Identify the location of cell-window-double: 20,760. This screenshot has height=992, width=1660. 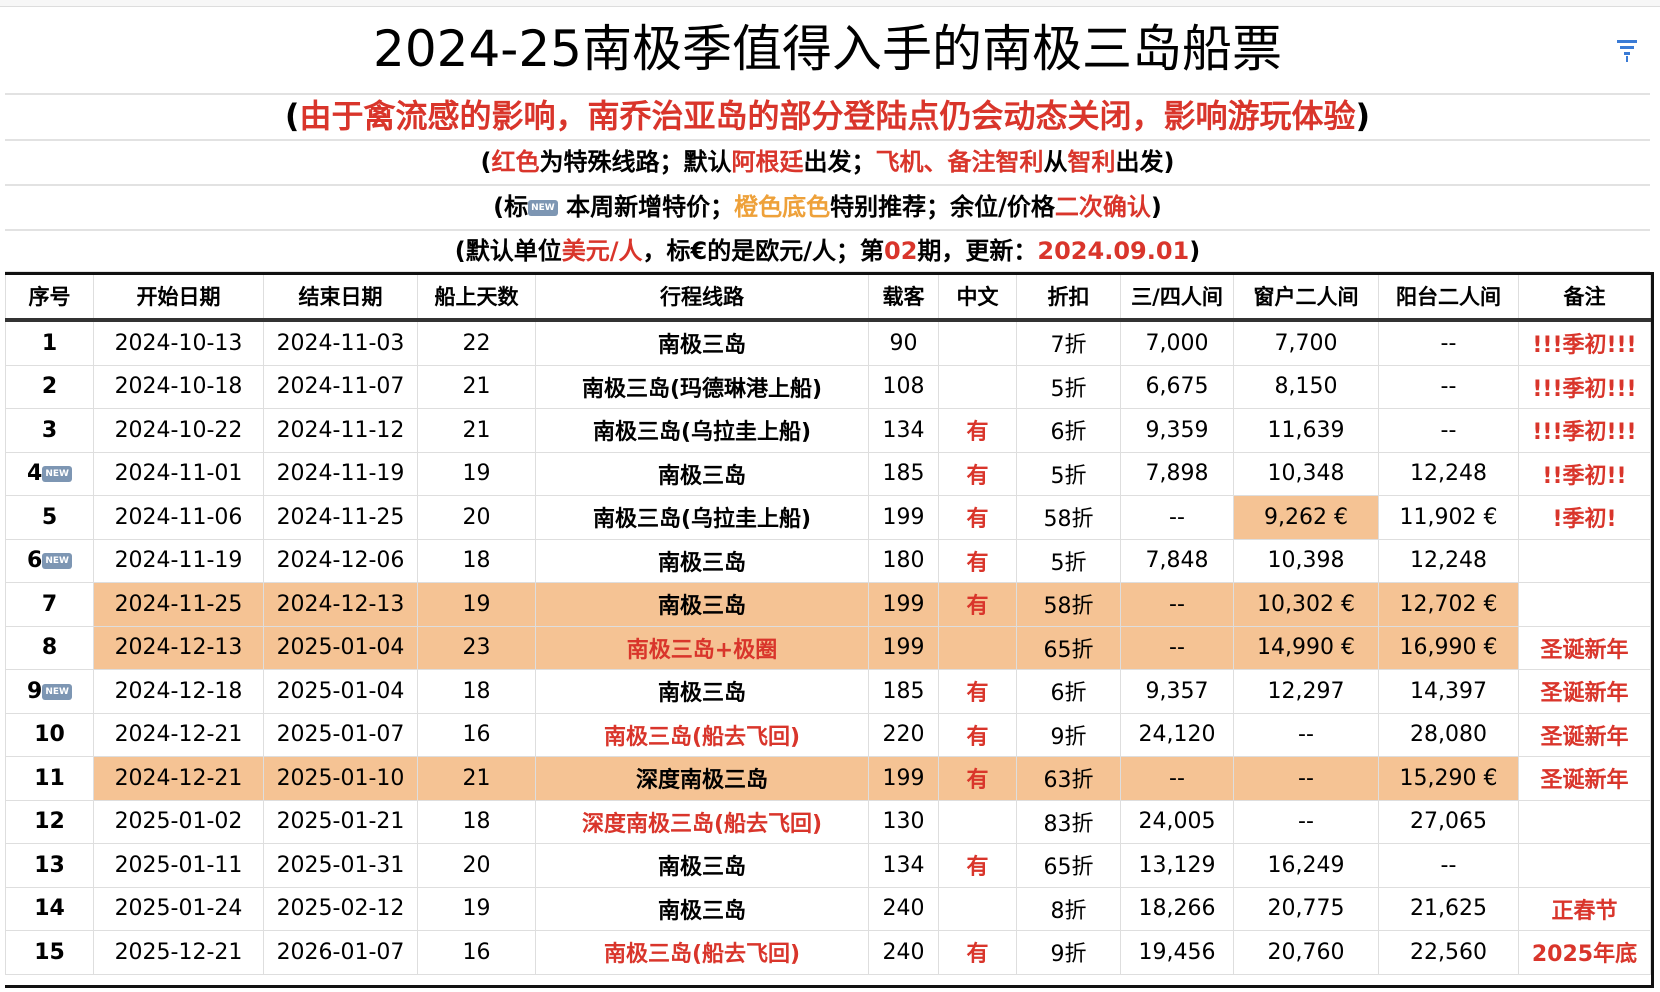
(1306, 952).